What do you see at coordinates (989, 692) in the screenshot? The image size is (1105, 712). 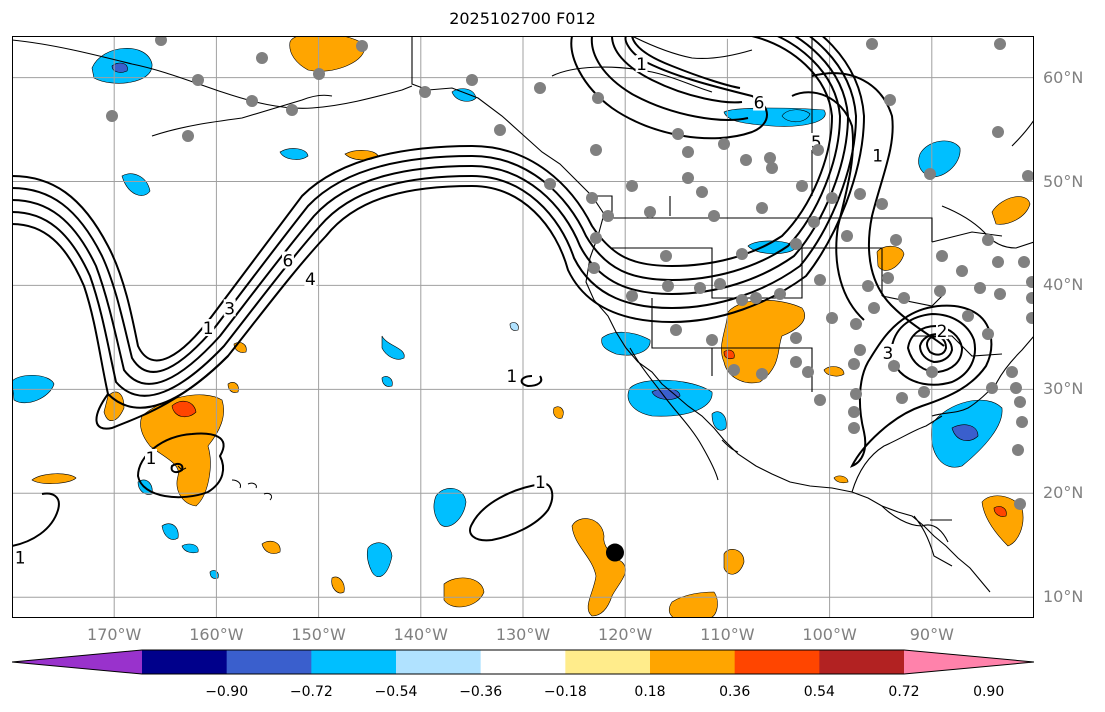 I see `colorbar-tick-label: 0.90` at bounding box center [989, 692].